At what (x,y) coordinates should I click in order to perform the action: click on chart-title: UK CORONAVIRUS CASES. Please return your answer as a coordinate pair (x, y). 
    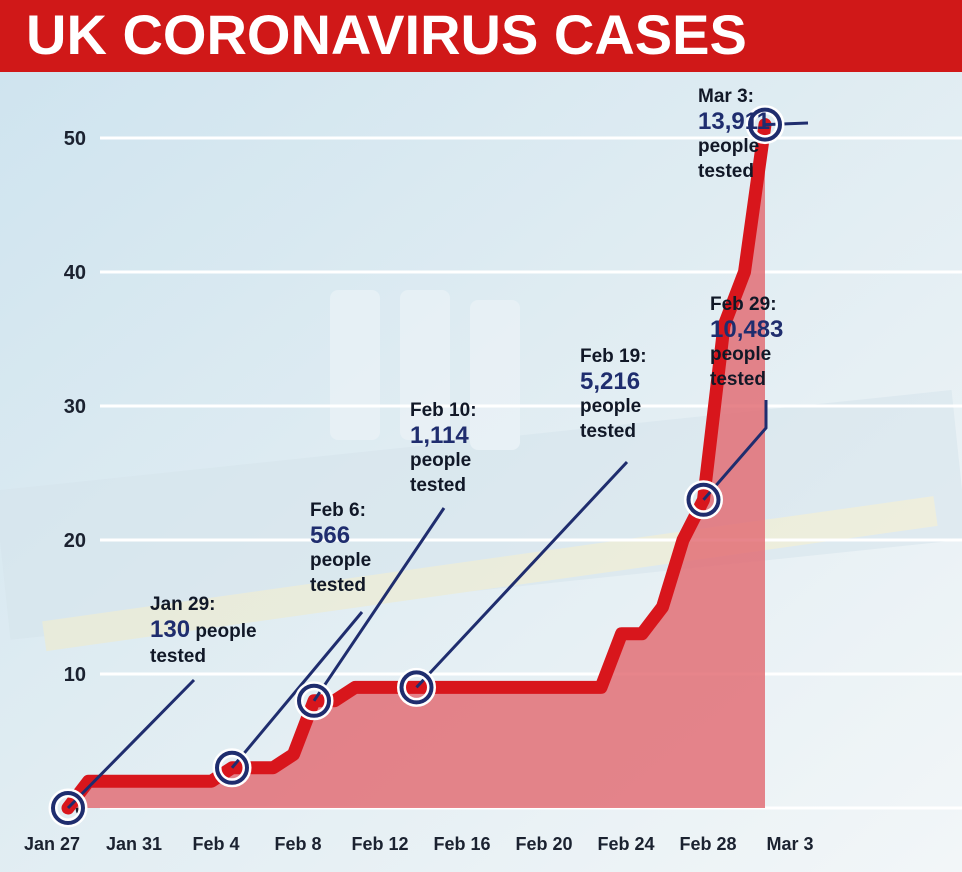
    Looking at the image, I should click on (386, 34).